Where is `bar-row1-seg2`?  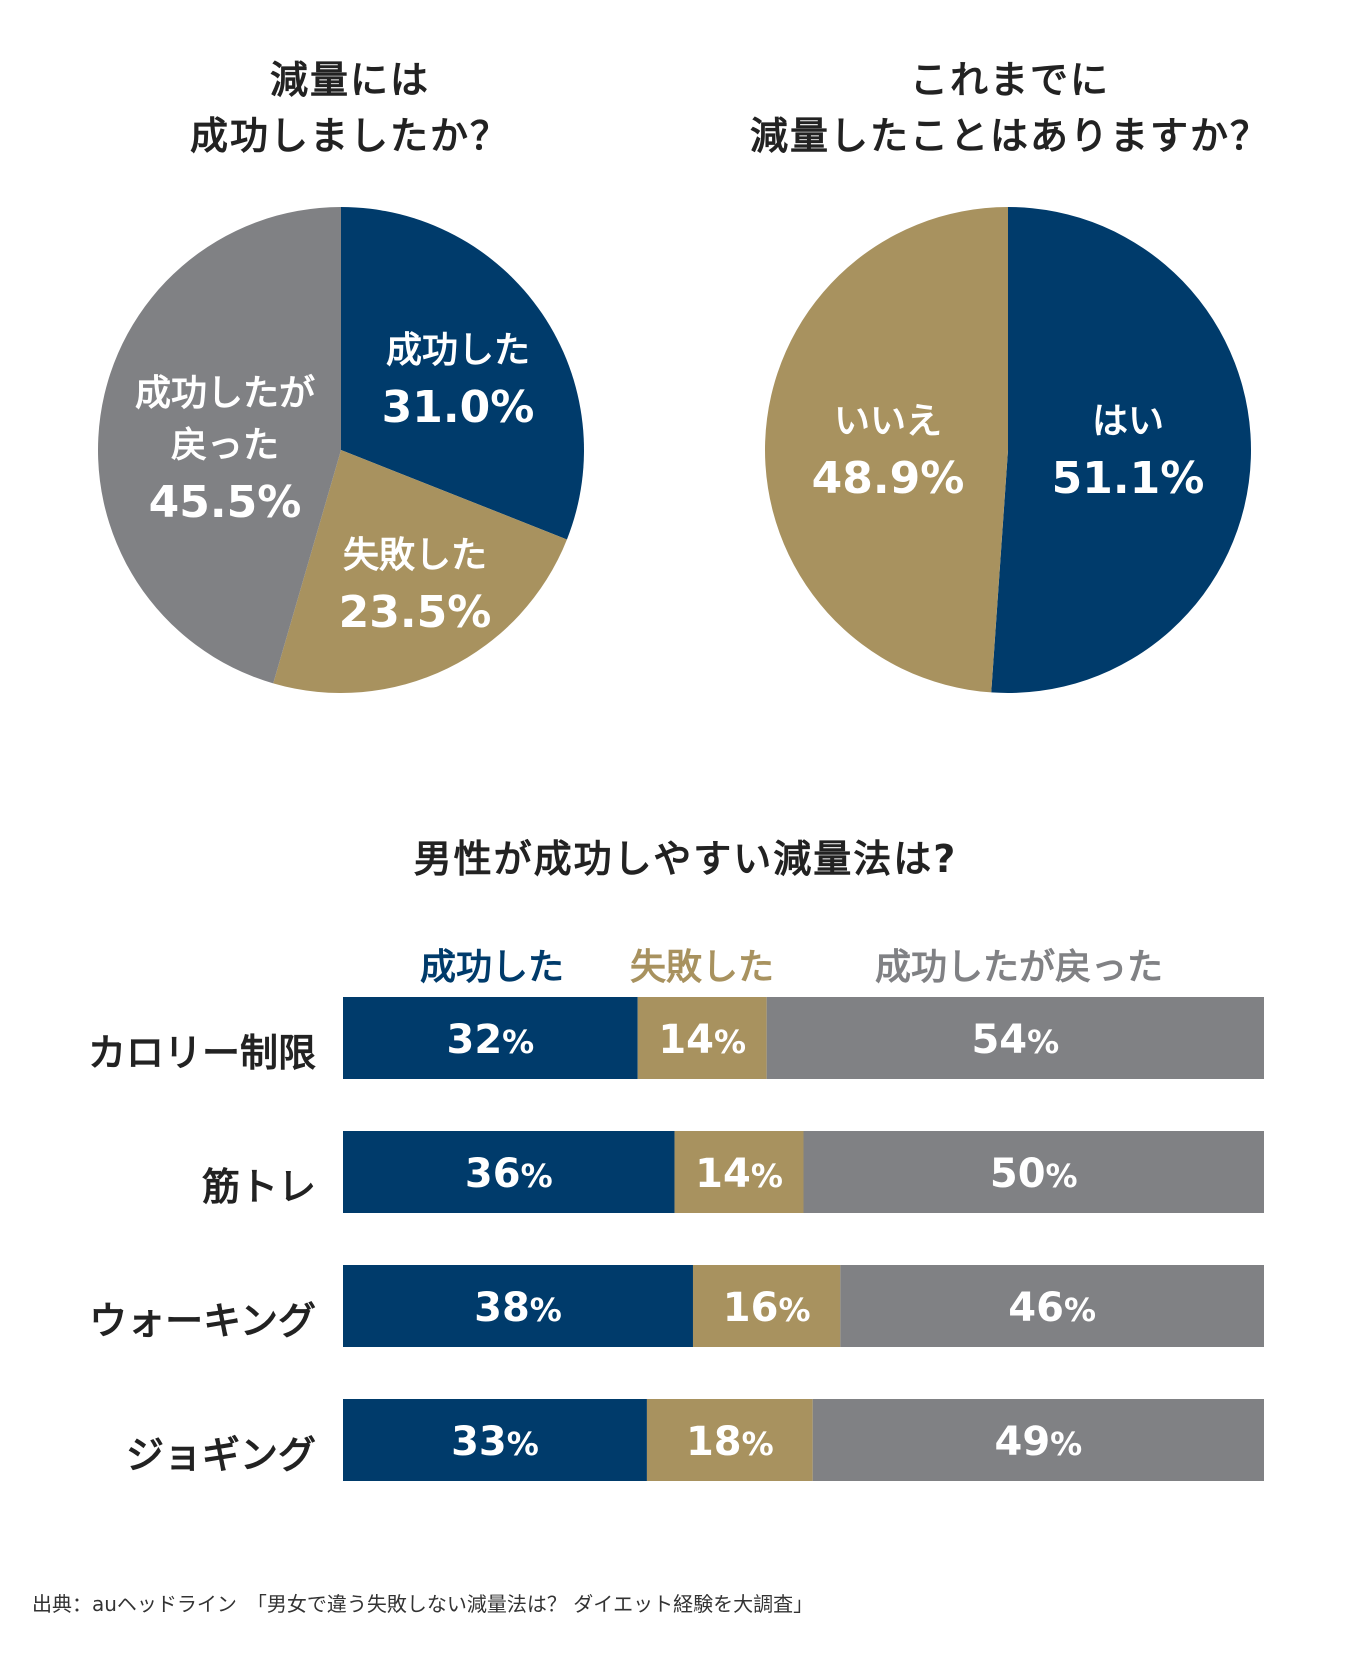
bar-row1-seg2 is located at coordinates (1033, 1172).